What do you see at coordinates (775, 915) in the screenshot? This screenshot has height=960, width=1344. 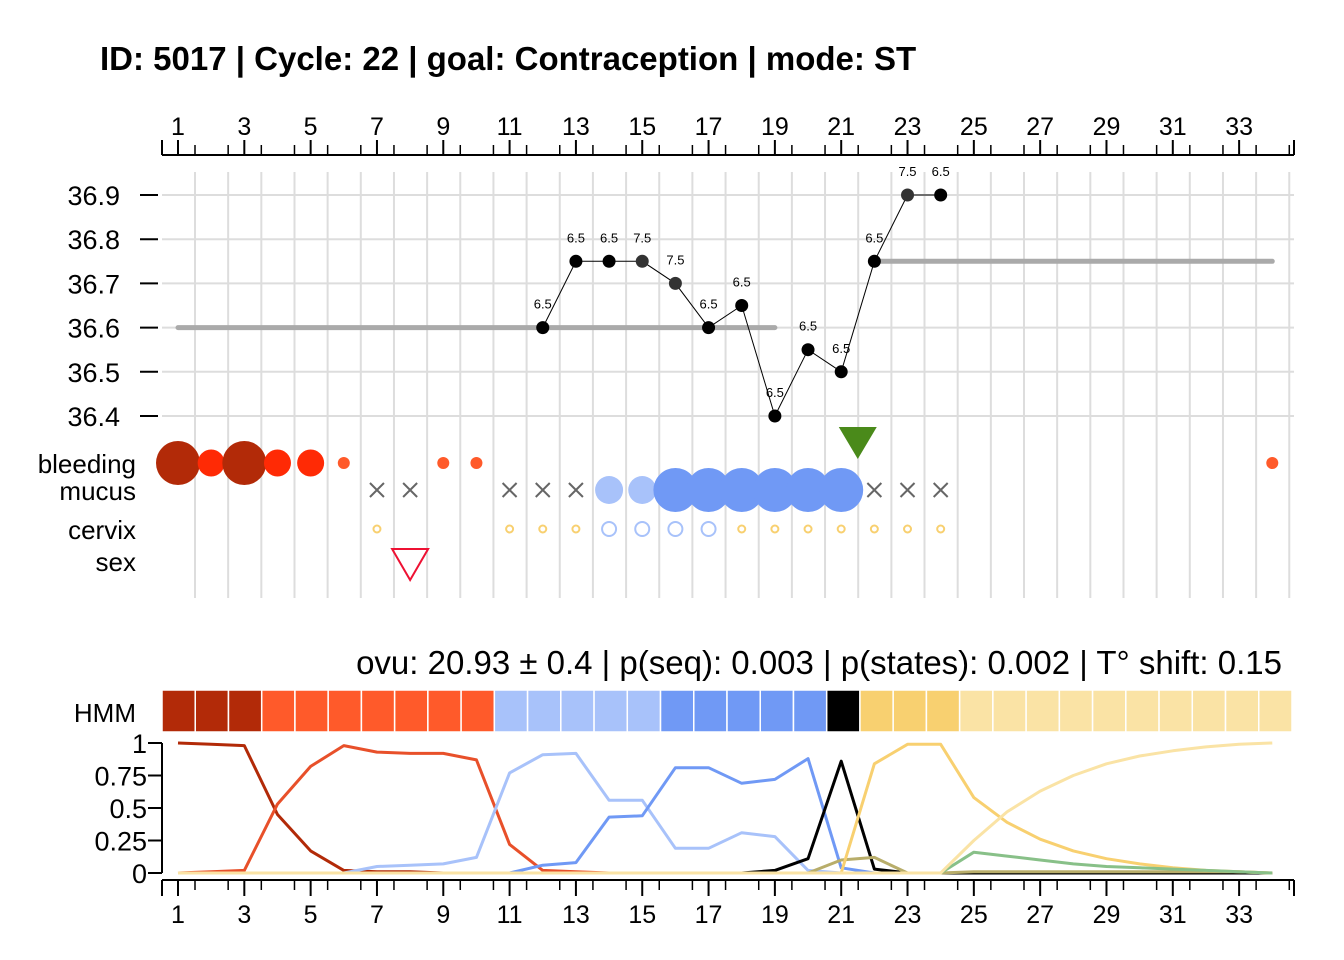 I see `bottom-axis-tick-label: 19` at bounding box center [775, 915].